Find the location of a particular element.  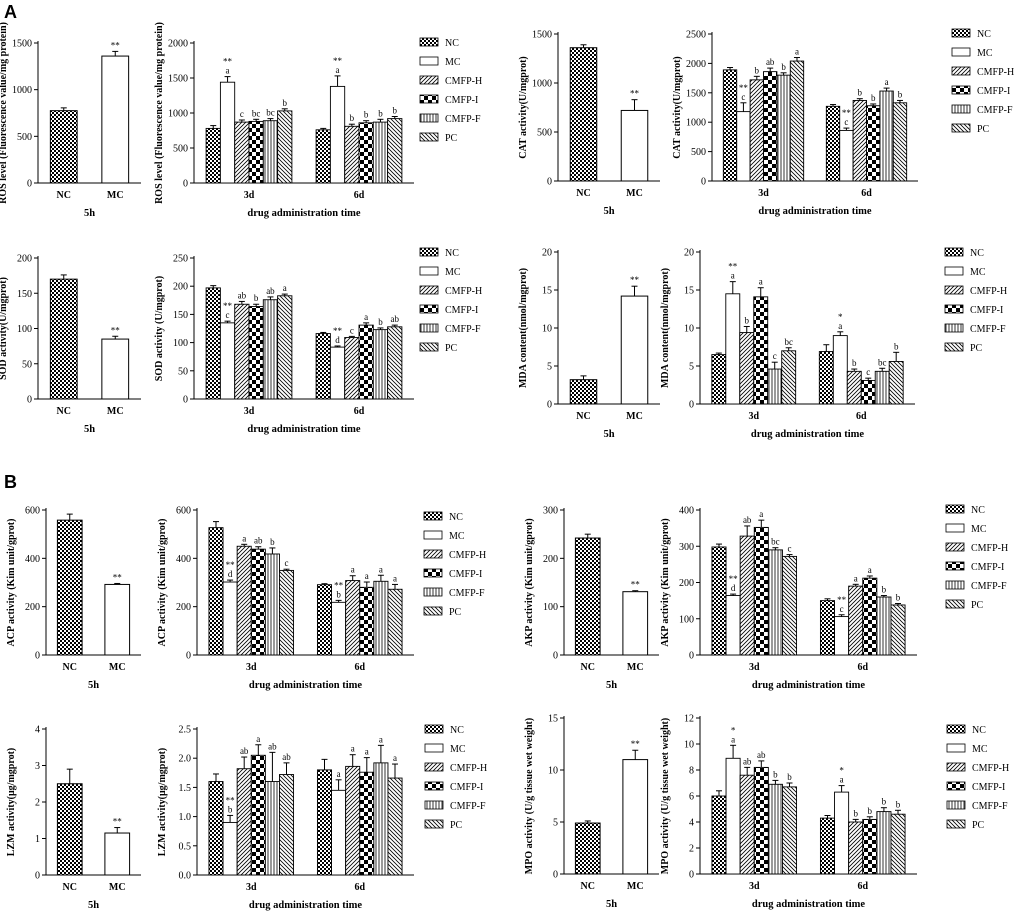

y-tick-label: 10 is located at coordinates (689, 745).